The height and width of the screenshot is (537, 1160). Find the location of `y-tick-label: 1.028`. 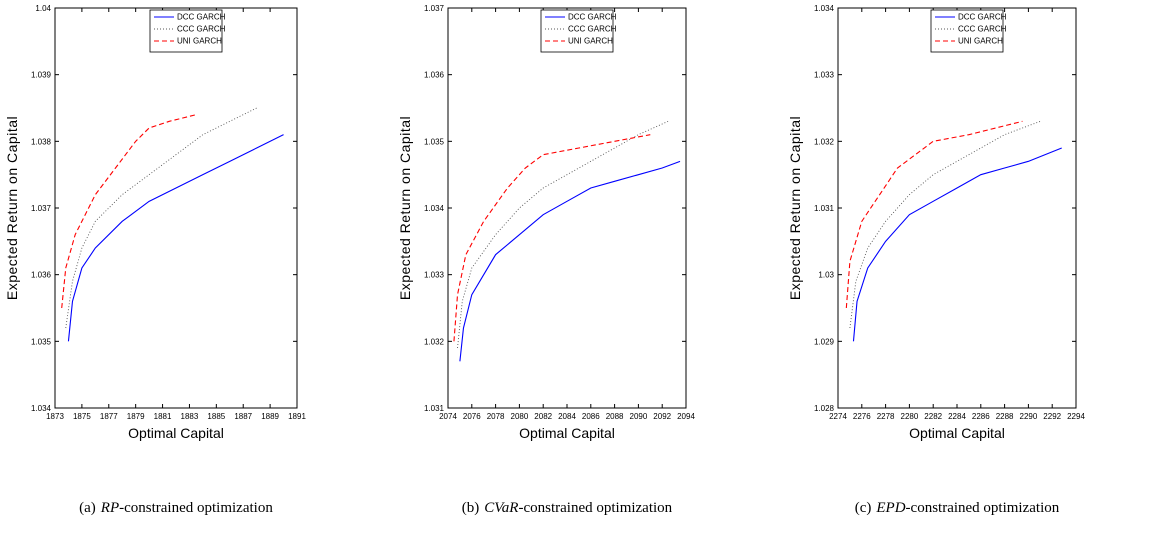

y-tick-label: 1.028 is located at coordinates (824, 408).